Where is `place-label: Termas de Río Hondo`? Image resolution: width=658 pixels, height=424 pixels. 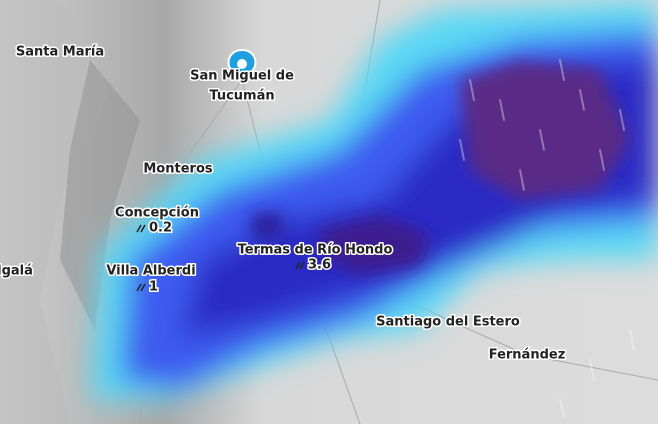
place-label: Termas de Río Hondo is located at coordinates (315, 250).